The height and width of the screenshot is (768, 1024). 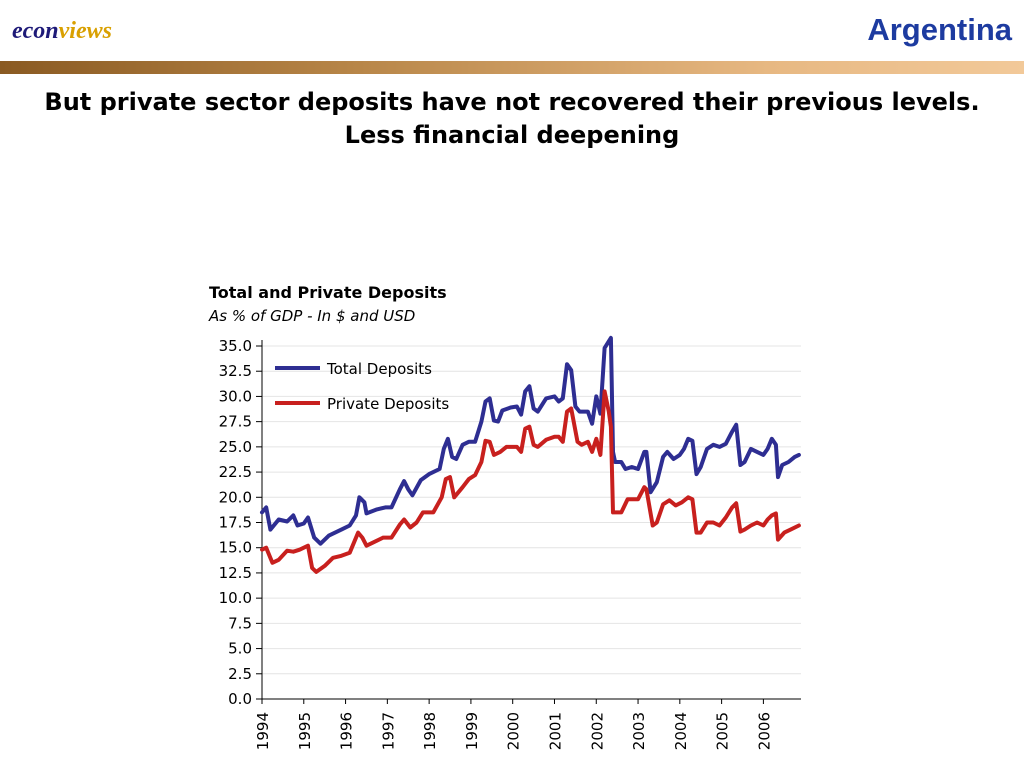 I want to click on headline-line-2: Less financial deepening, so click(x=512, y=135).